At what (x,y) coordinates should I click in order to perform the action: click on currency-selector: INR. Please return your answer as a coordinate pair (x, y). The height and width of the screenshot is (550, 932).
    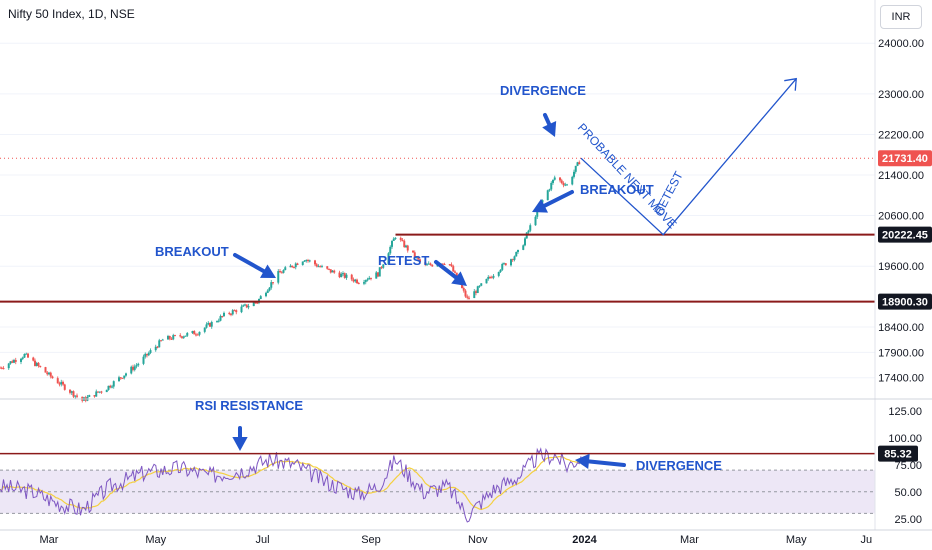
    Looking at the image, I should click on (901, 17).